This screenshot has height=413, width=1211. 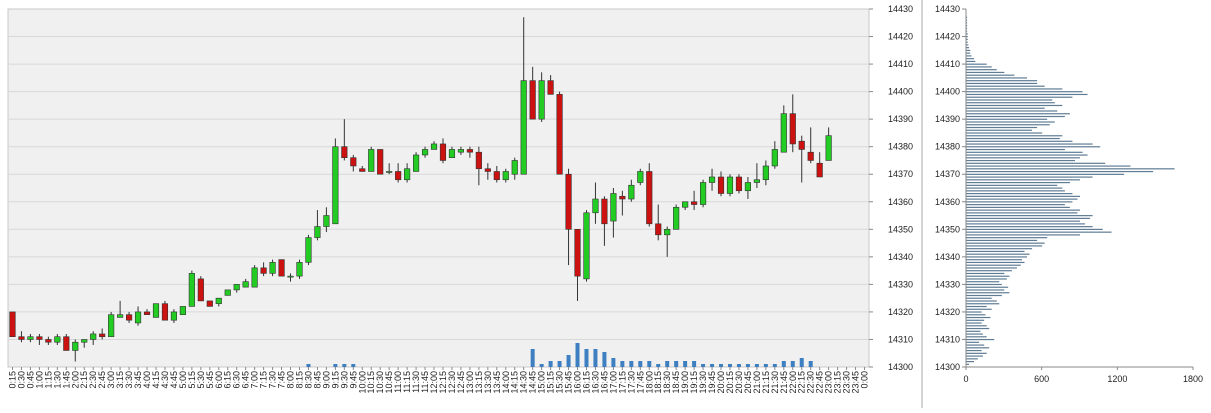 What do you see at coordinates (838, 382) in the screenshot?
I see `candle-x-tick-label: 23:15` at bounding box center [838, 382].